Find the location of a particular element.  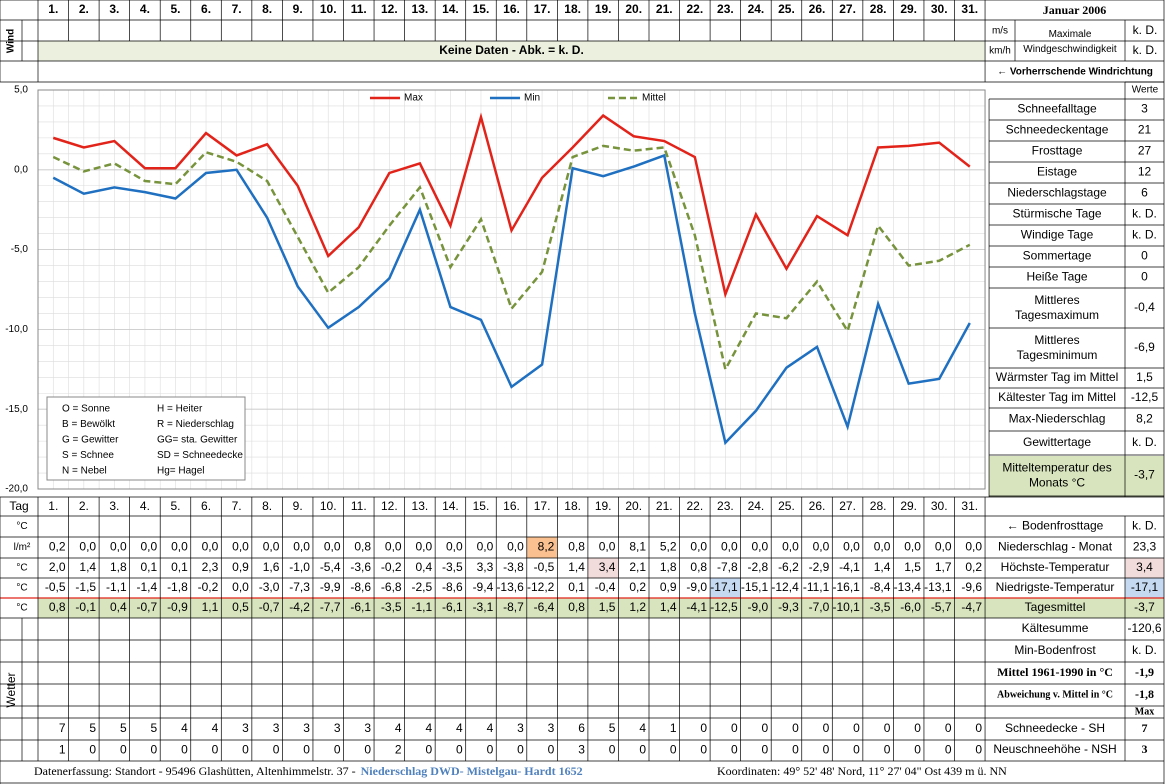

sh-cell: 7 is located at coordinates (62, 728).